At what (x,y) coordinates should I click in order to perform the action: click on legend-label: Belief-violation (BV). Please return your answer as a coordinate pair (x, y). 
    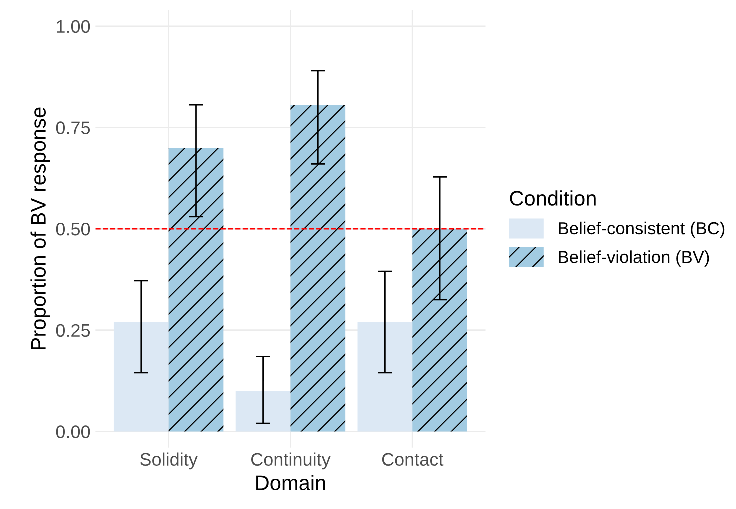
    Looking at the image, I should click on (634, 258).